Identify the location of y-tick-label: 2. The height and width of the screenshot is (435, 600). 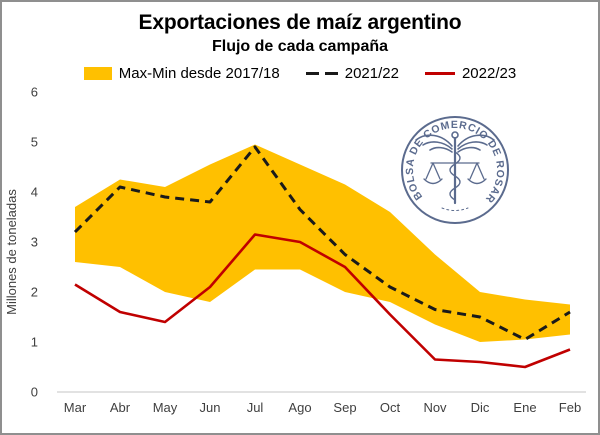
(34, 292).